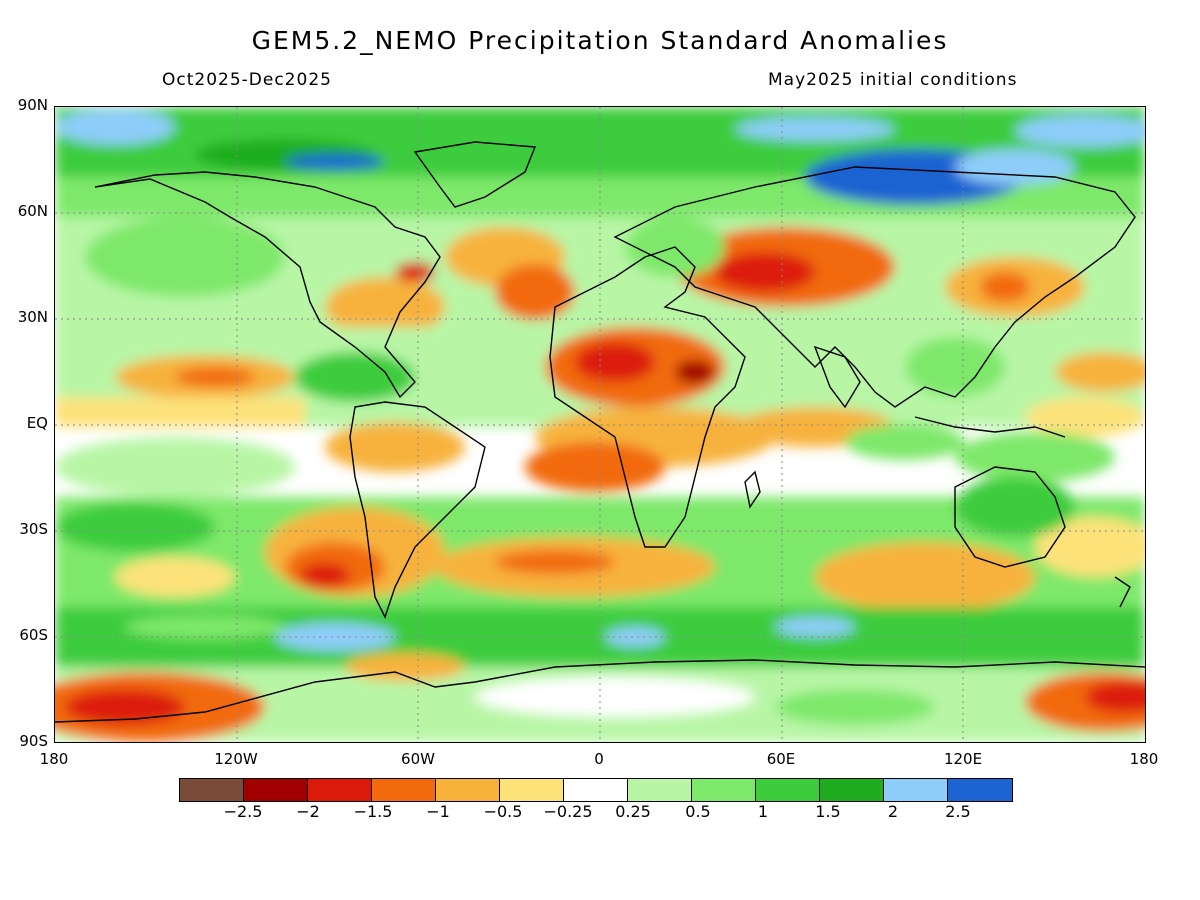  What do you see at coordinates (698, 811) in the screenshot?
I see `colorbar-label: 0.5` at bounding box center [698, 811].